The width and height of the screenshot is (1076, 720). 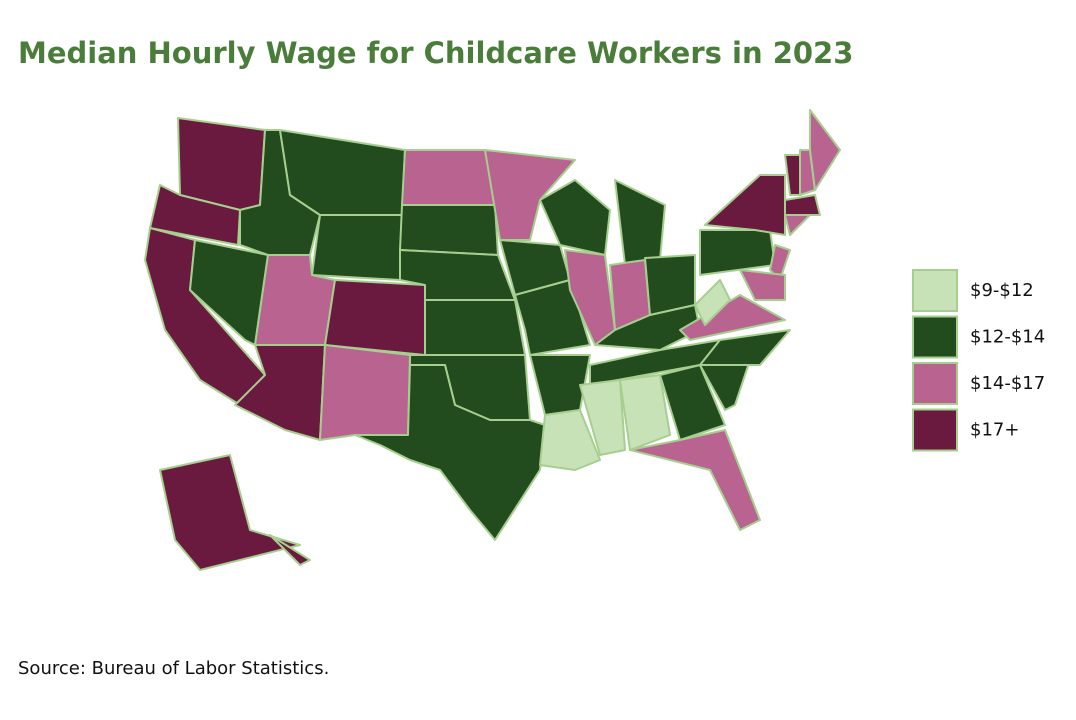 What do you see at coordinates (978, 360) in the screenshot?
I see `legend: $9-$12 $12-$14 $14-$17 $17+` at bounding box center [978, 360].